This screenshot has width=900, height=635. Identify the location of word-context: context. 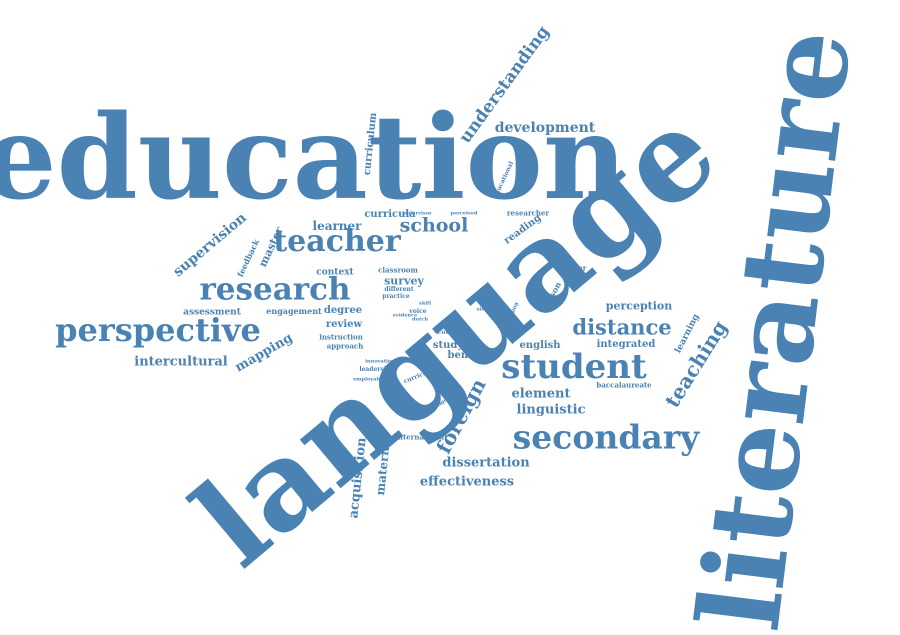
(334, 273).